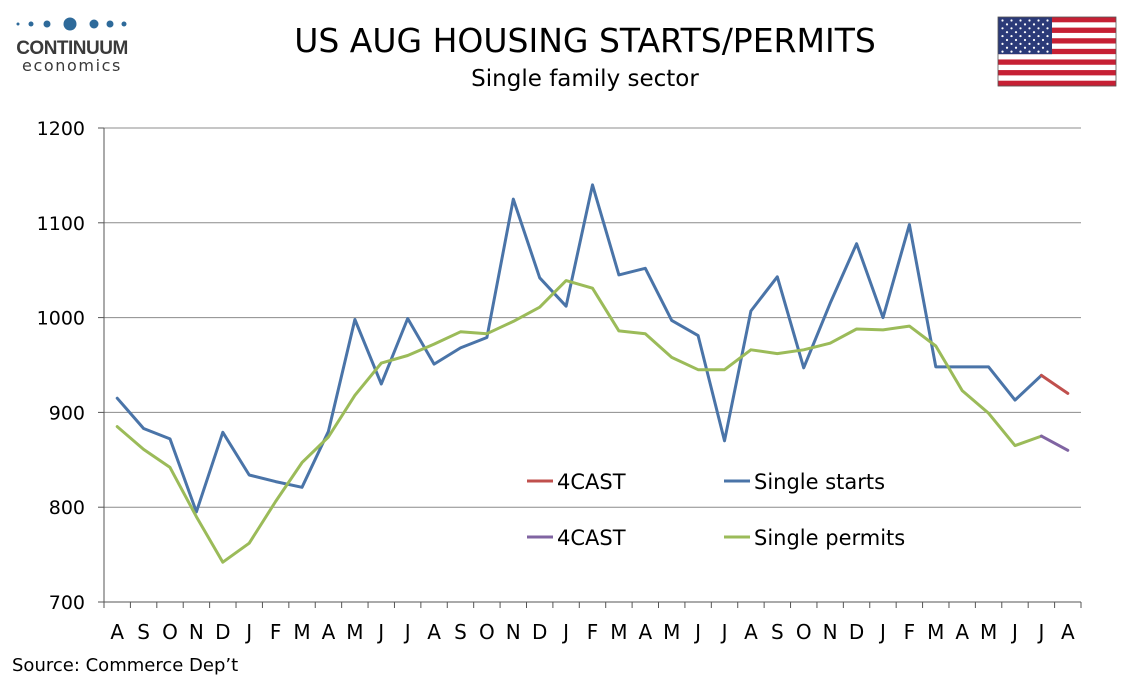 The height and width of the screenshot is (680, 1134). Describe the element at coordinates (61, 224) in the screenshot. I see `y-tick-label: 1100` at that location.